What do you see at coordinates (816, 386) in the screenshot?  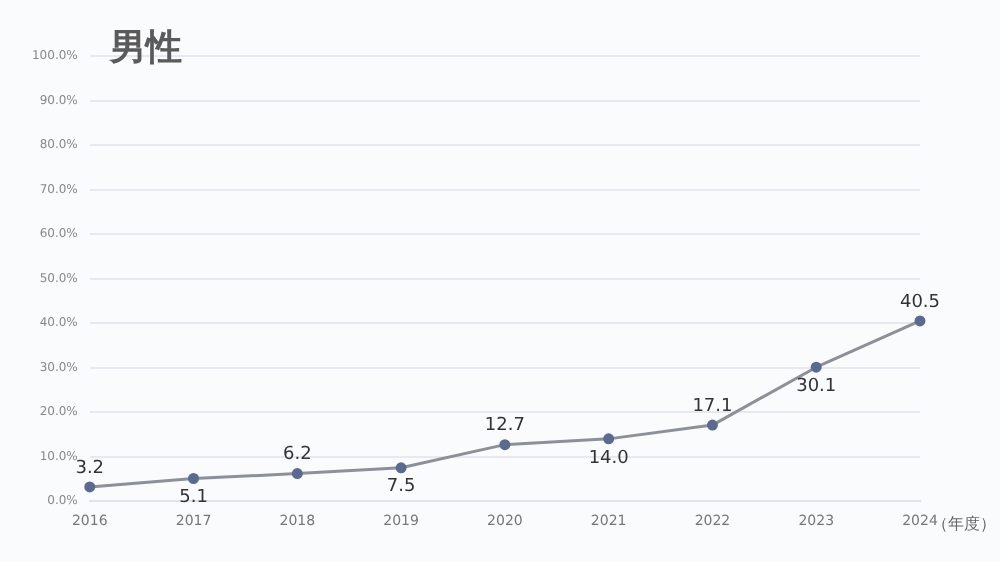 I see `data-label: 30.1` at bounding box center [816, 386].